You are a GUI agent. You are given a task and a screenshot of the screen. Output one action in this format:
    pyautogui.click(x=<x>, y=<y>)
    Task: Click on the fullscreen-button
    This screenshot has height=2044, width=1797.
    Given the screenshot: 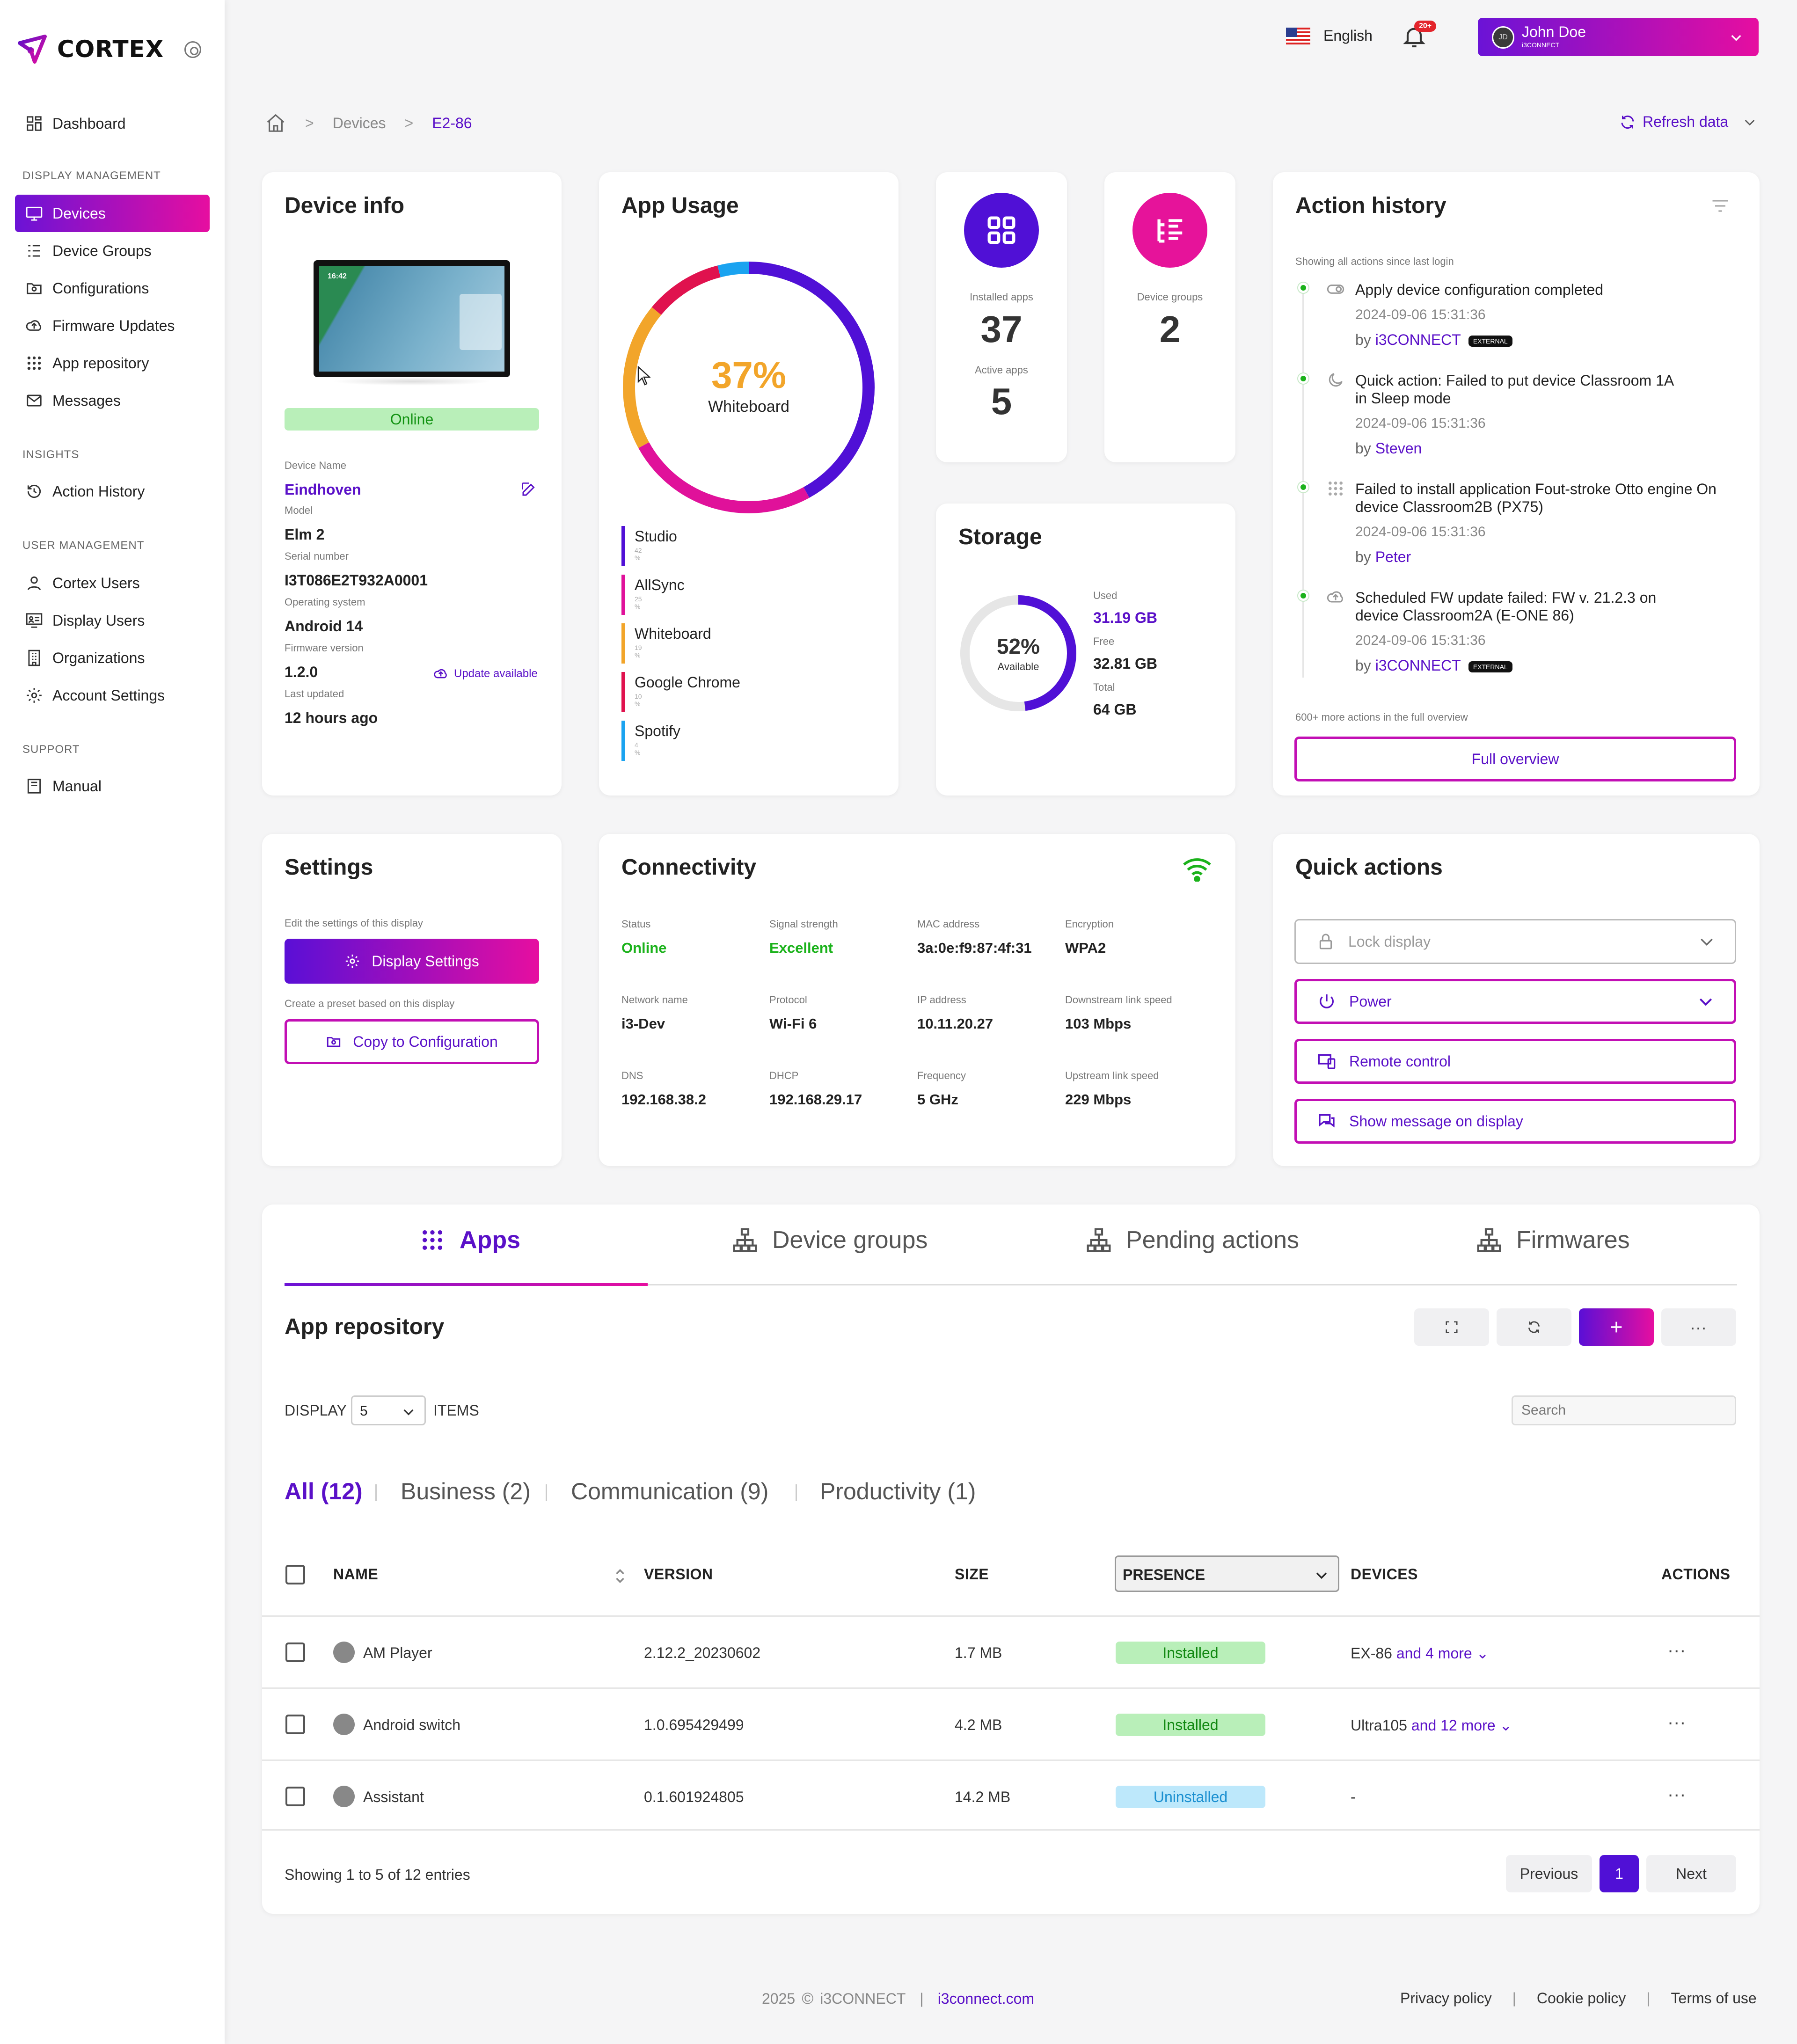 What is the action you would take?
    pyautogui.click(x=1451, y=1327)
    